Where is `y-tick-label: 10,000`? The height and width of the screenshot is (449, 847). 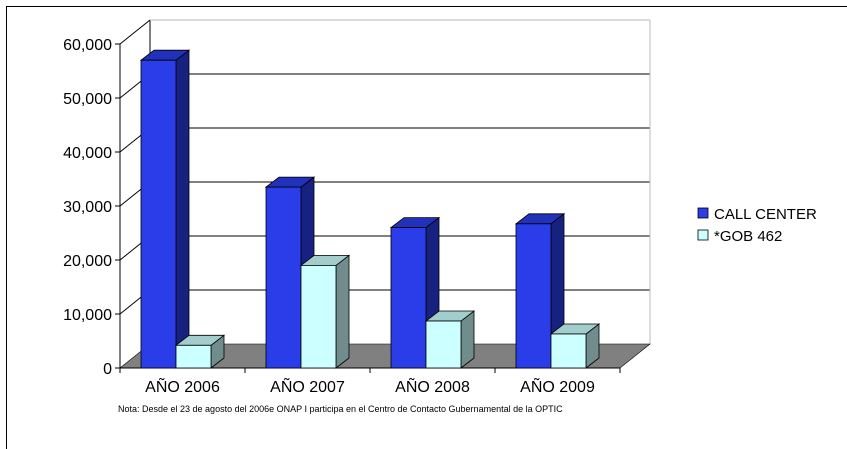 y-tick-label: 10,000 is located at coordinates (87, 315).